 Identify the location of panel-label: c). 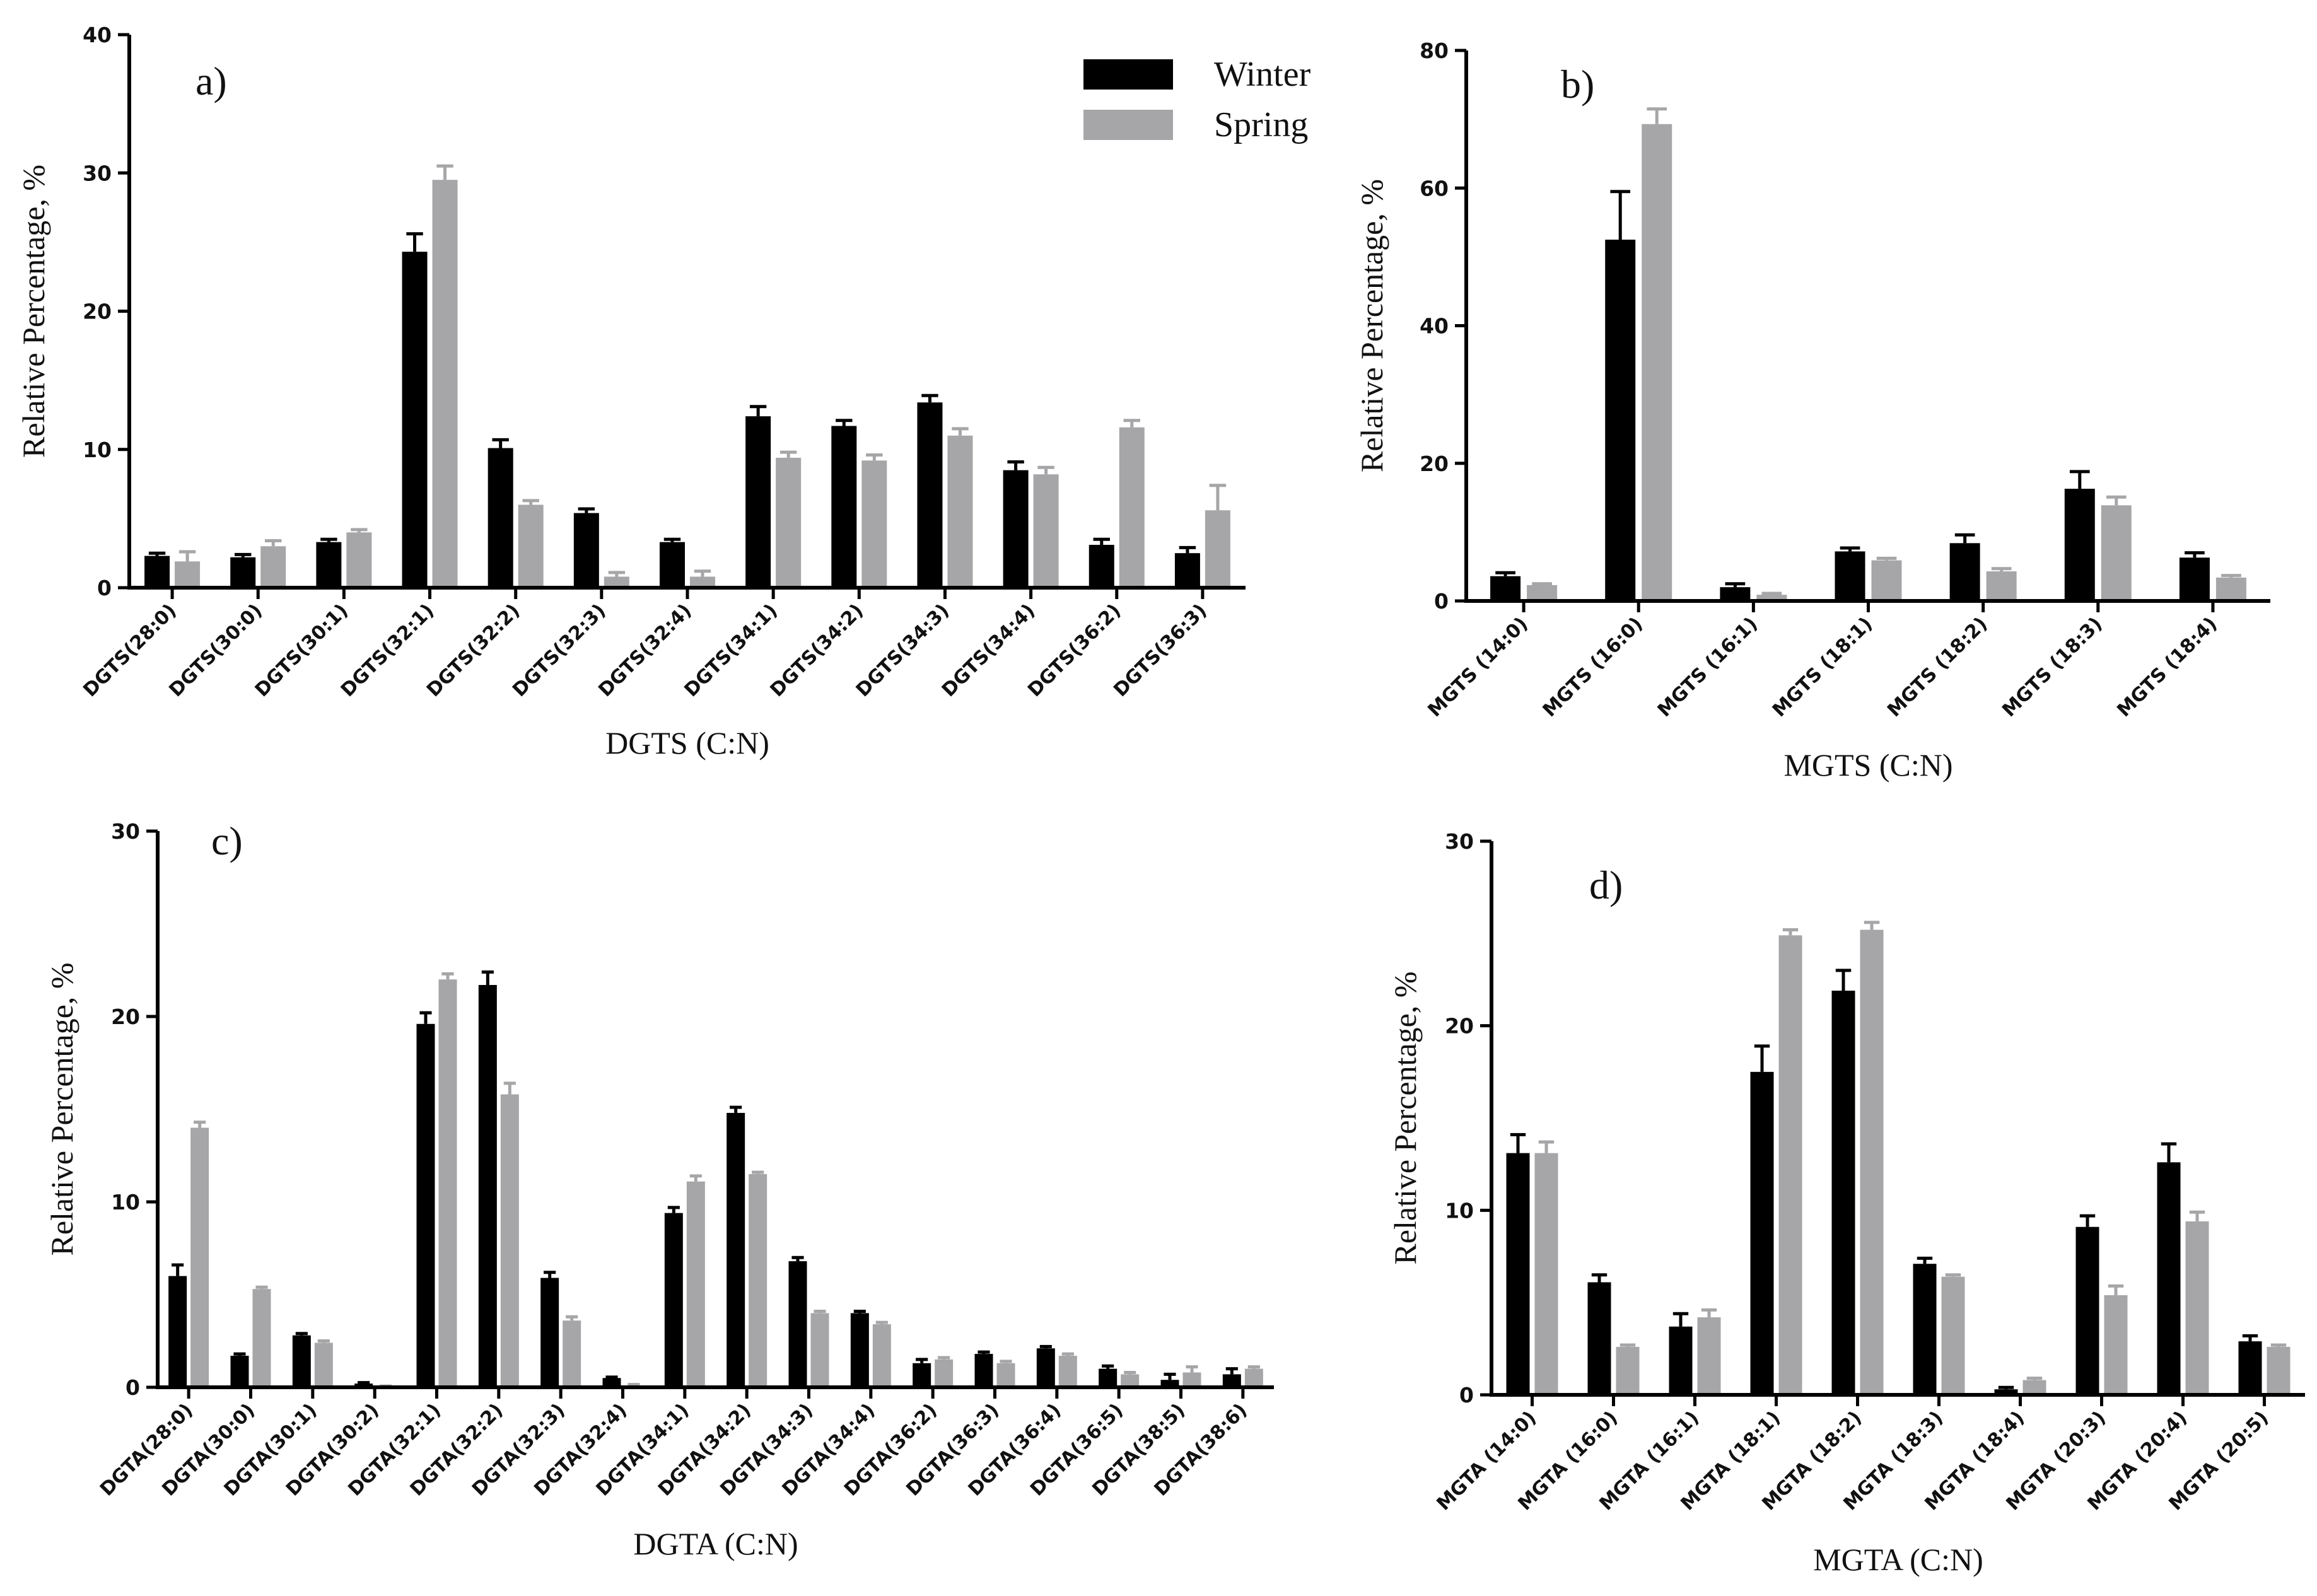
(227, 841).